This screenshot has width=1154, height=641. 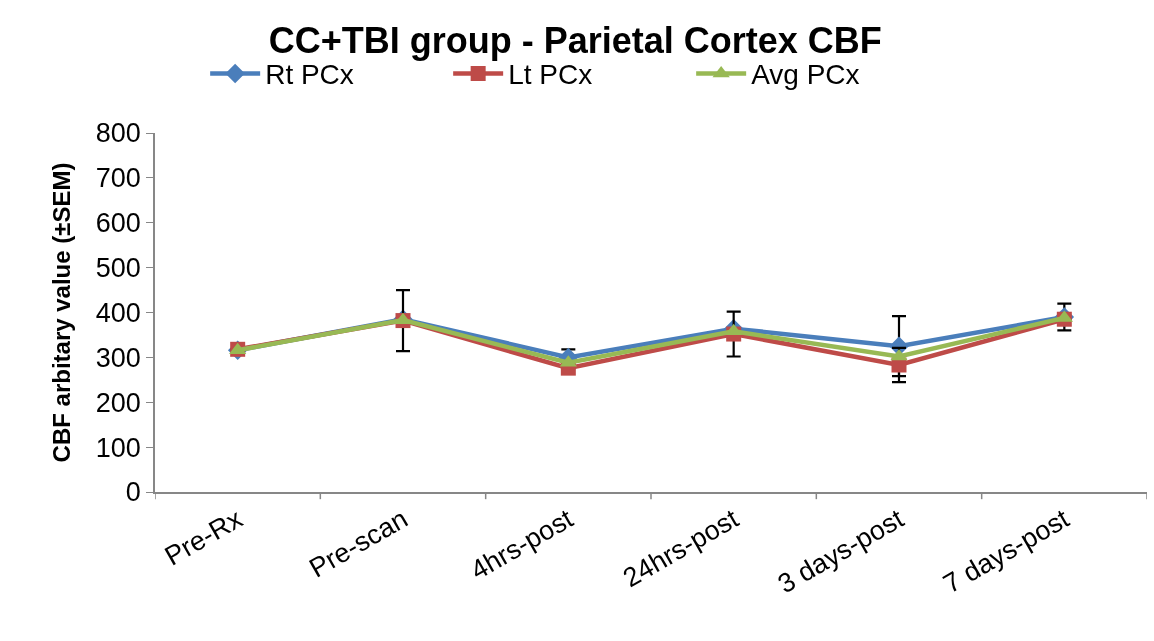 I want to click on legend-label: Lt PCx, so click(x=550, y=75).